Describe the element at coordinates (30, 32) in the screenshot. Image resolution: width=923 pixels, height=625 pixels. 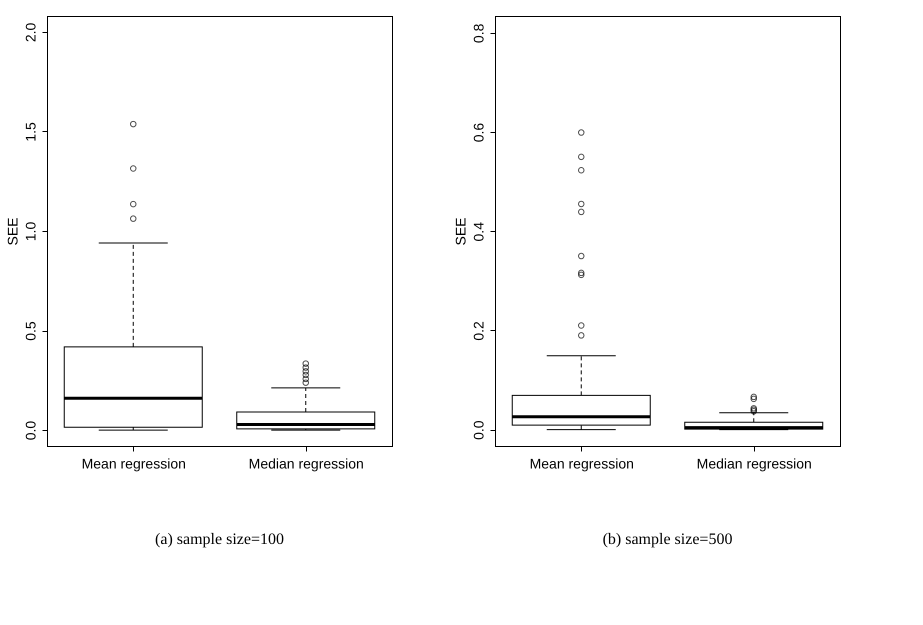
I see `y-tick-label: 2.0` at that location.